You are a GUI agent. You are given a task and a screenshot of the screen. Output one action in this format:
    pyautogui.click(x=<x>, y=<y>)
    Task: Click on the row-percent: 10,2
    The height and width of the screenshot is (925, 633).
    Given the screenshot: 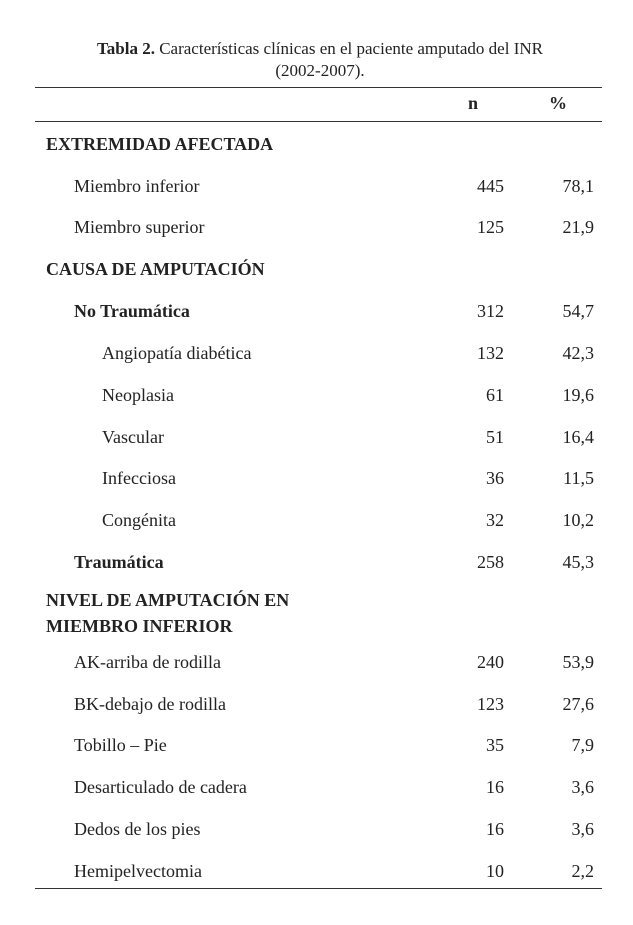 What is the action you would take?
    pyautogui.click(x=578, y=520)
    